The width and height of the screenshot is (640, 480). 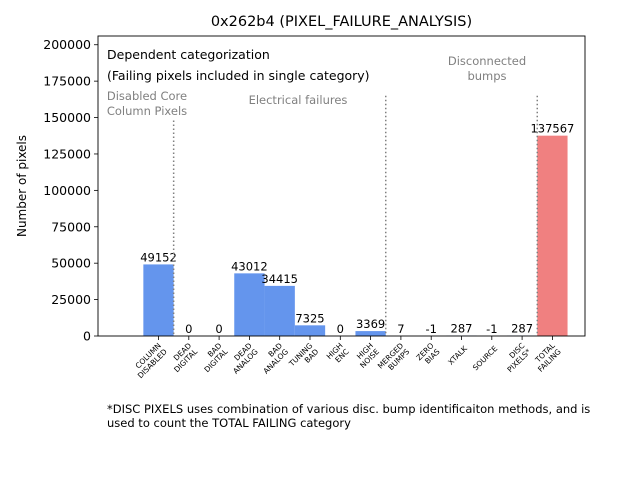 I want to click on y-tick-label: 0, so click(x=87, y=336).